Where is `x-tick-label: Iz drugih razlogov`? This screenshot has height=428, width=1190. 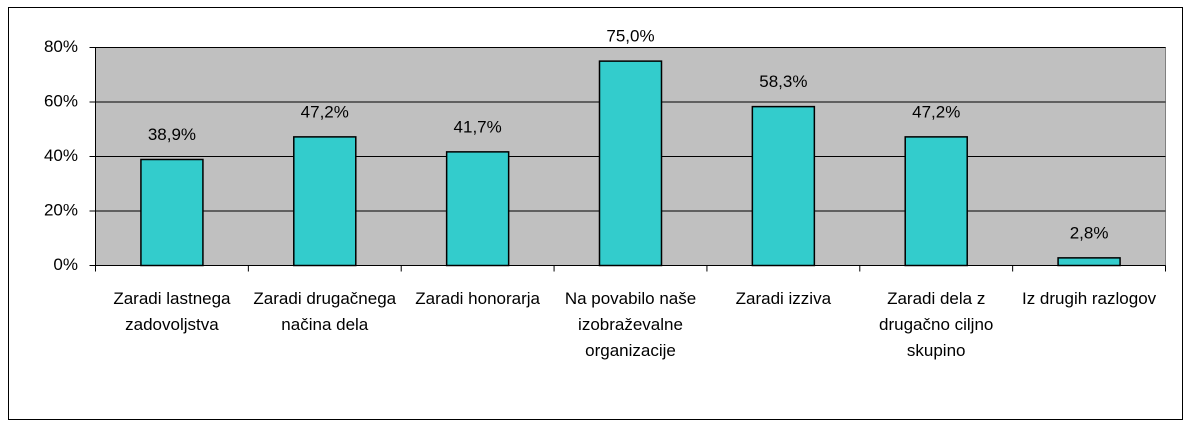 x-tick-label: Iz drugih razlogov is located at coordinates (1089, 298).